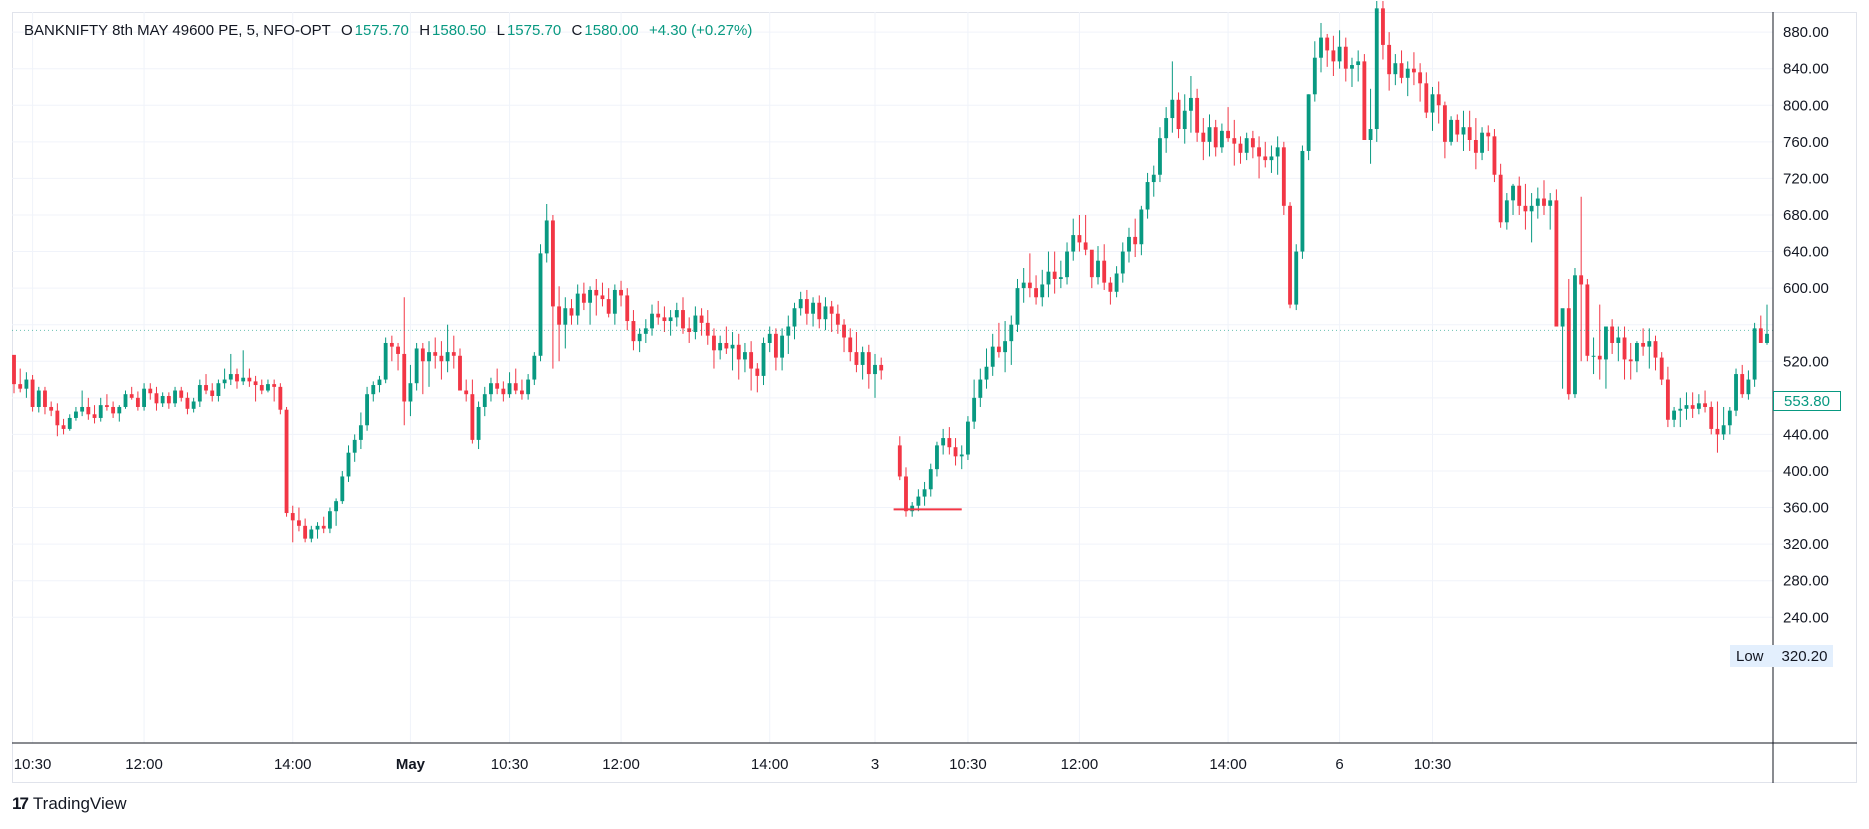  Describe the element at coordinates (20, 803) in the screenshot. I see `tradingview-logo-icon: 17` at that location.